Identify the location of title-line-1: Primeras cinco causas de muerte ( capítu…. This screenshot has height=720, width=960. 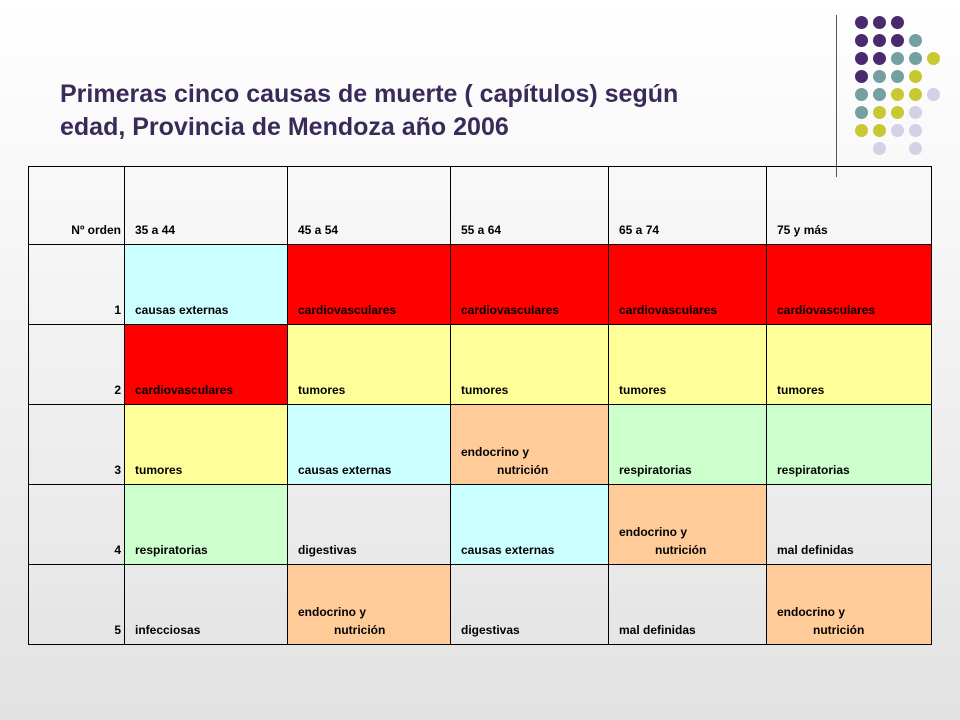
(369, 94).